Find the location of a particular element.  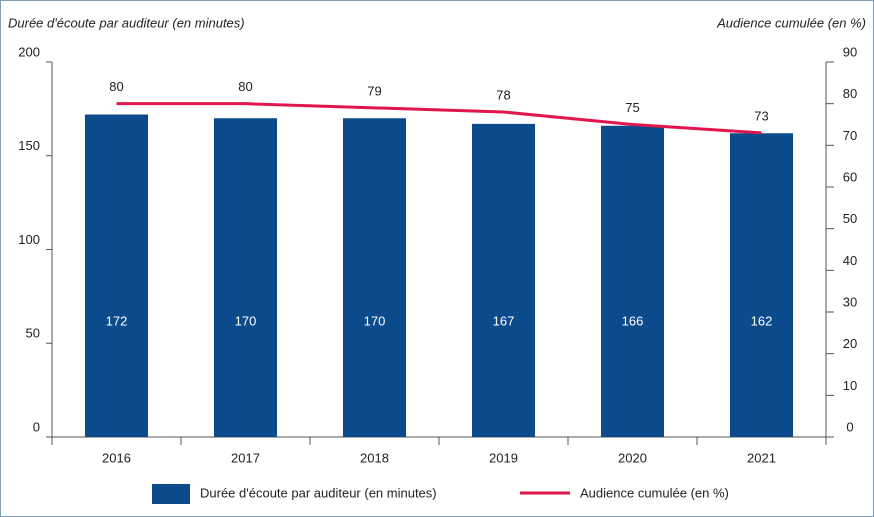

legend-label: Audience cumulée (en %) is located at coordinates (654, 492).